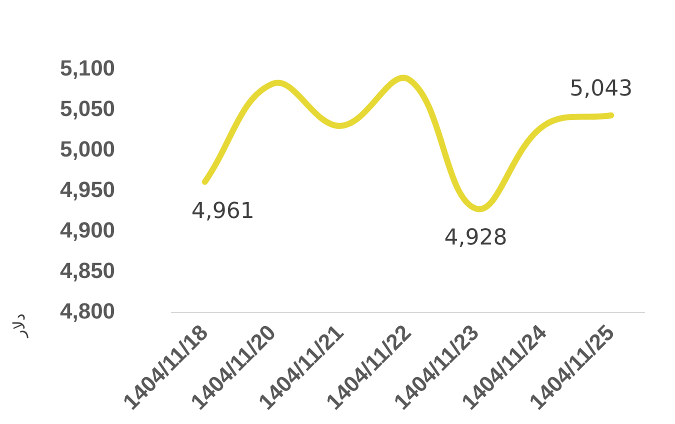 This screenshot has width=675, height=424. Describe the element at coordinates (88, 270) in the screenshot. I see `y-tick-label: 4,850` at that location.